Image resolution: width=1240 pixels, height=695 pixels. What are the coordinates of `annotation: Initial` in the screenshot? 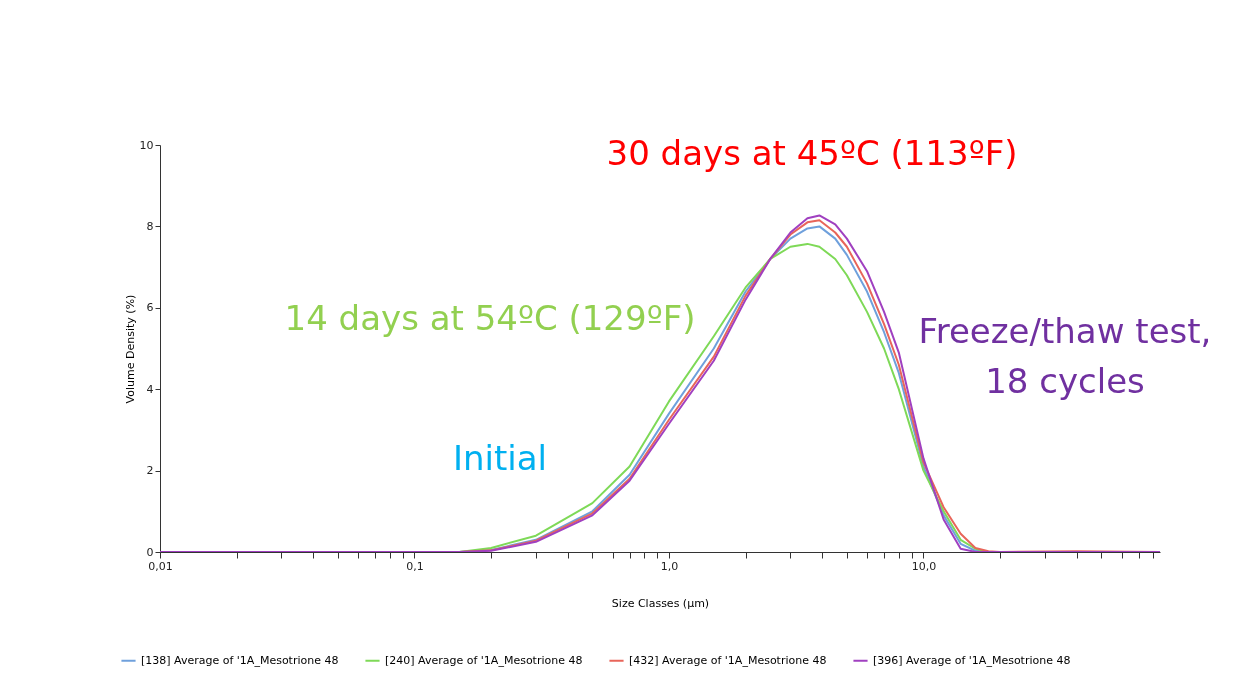 It's located at (500, 458).